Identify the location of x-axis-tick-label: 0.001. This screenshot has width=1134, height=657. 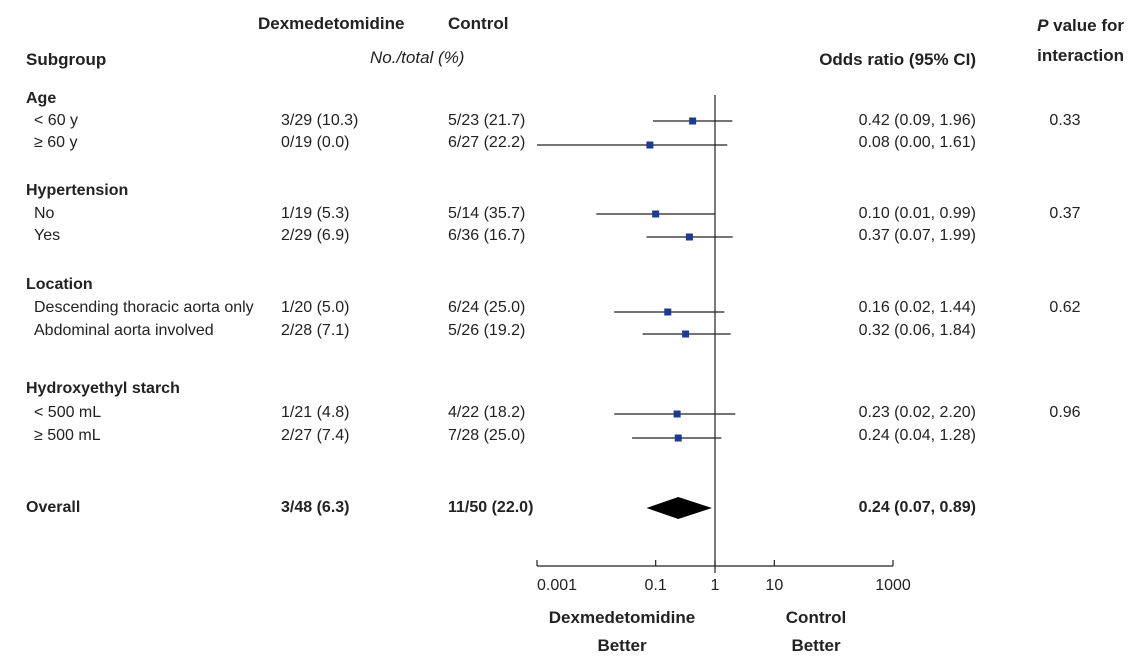
(557, 585).